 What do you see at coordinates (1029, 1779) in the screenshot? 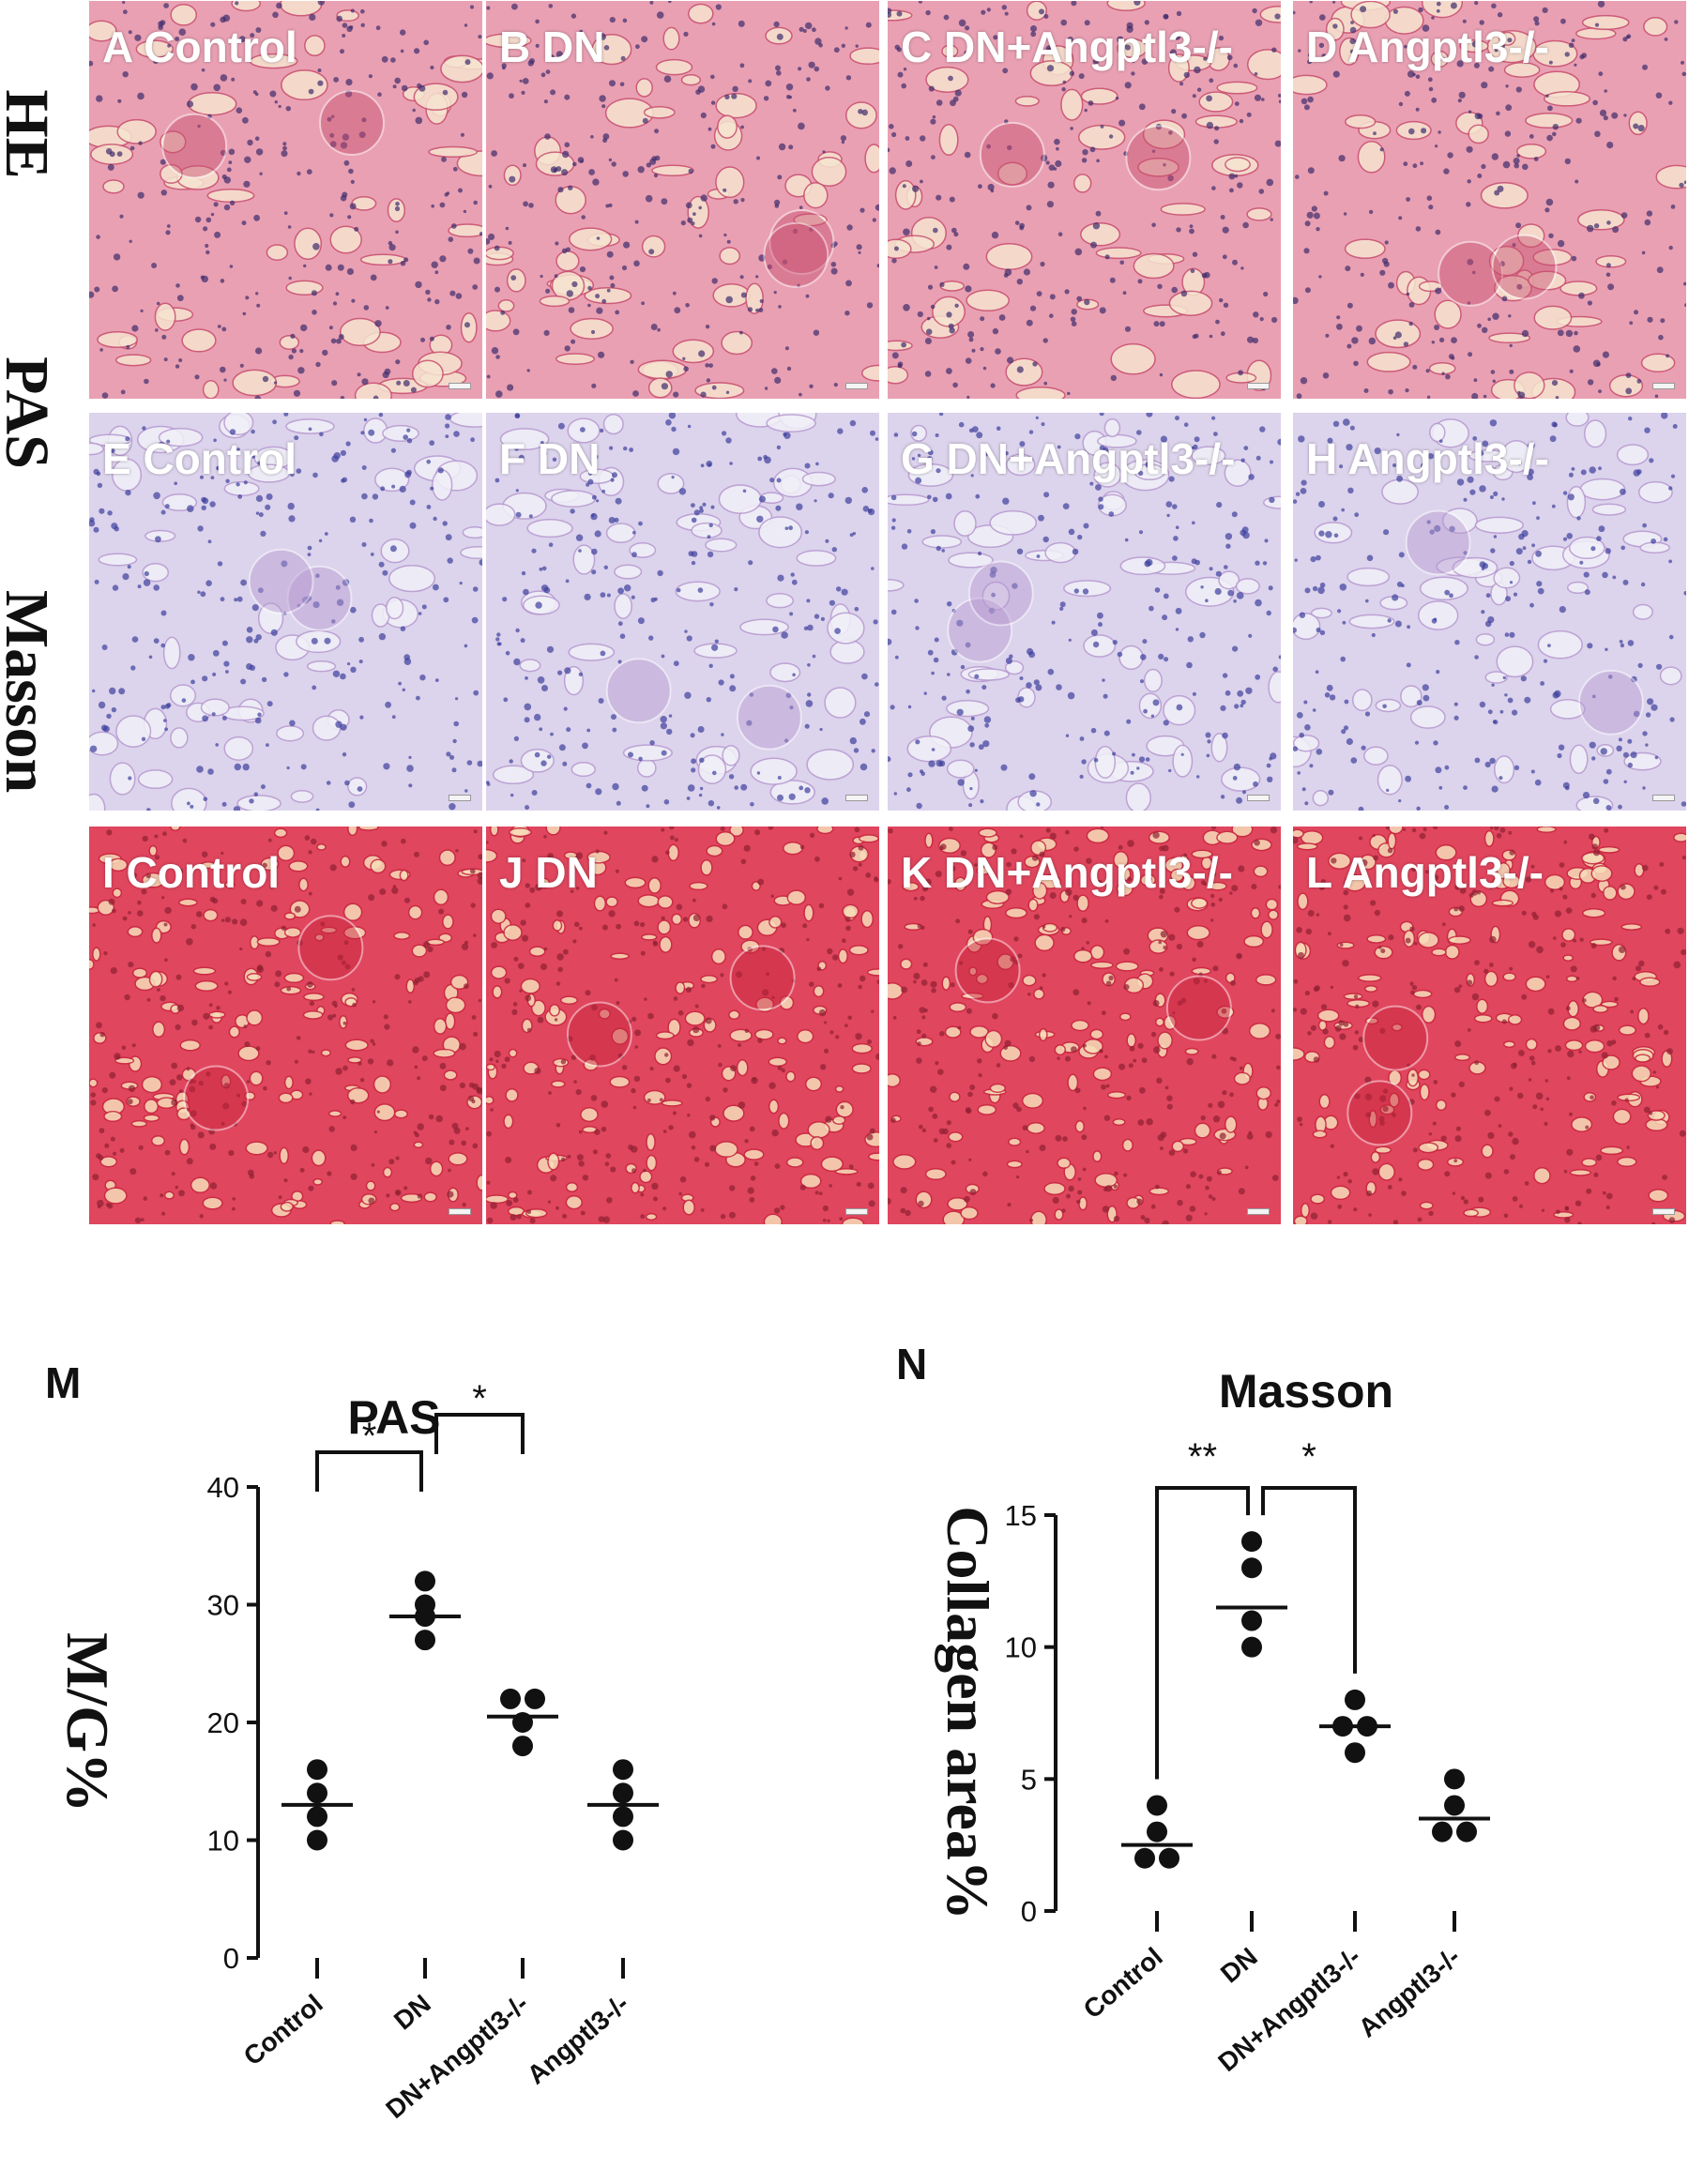
I see `chart-n-y-tick-label: 5` at bounding box center [1029, 1779].